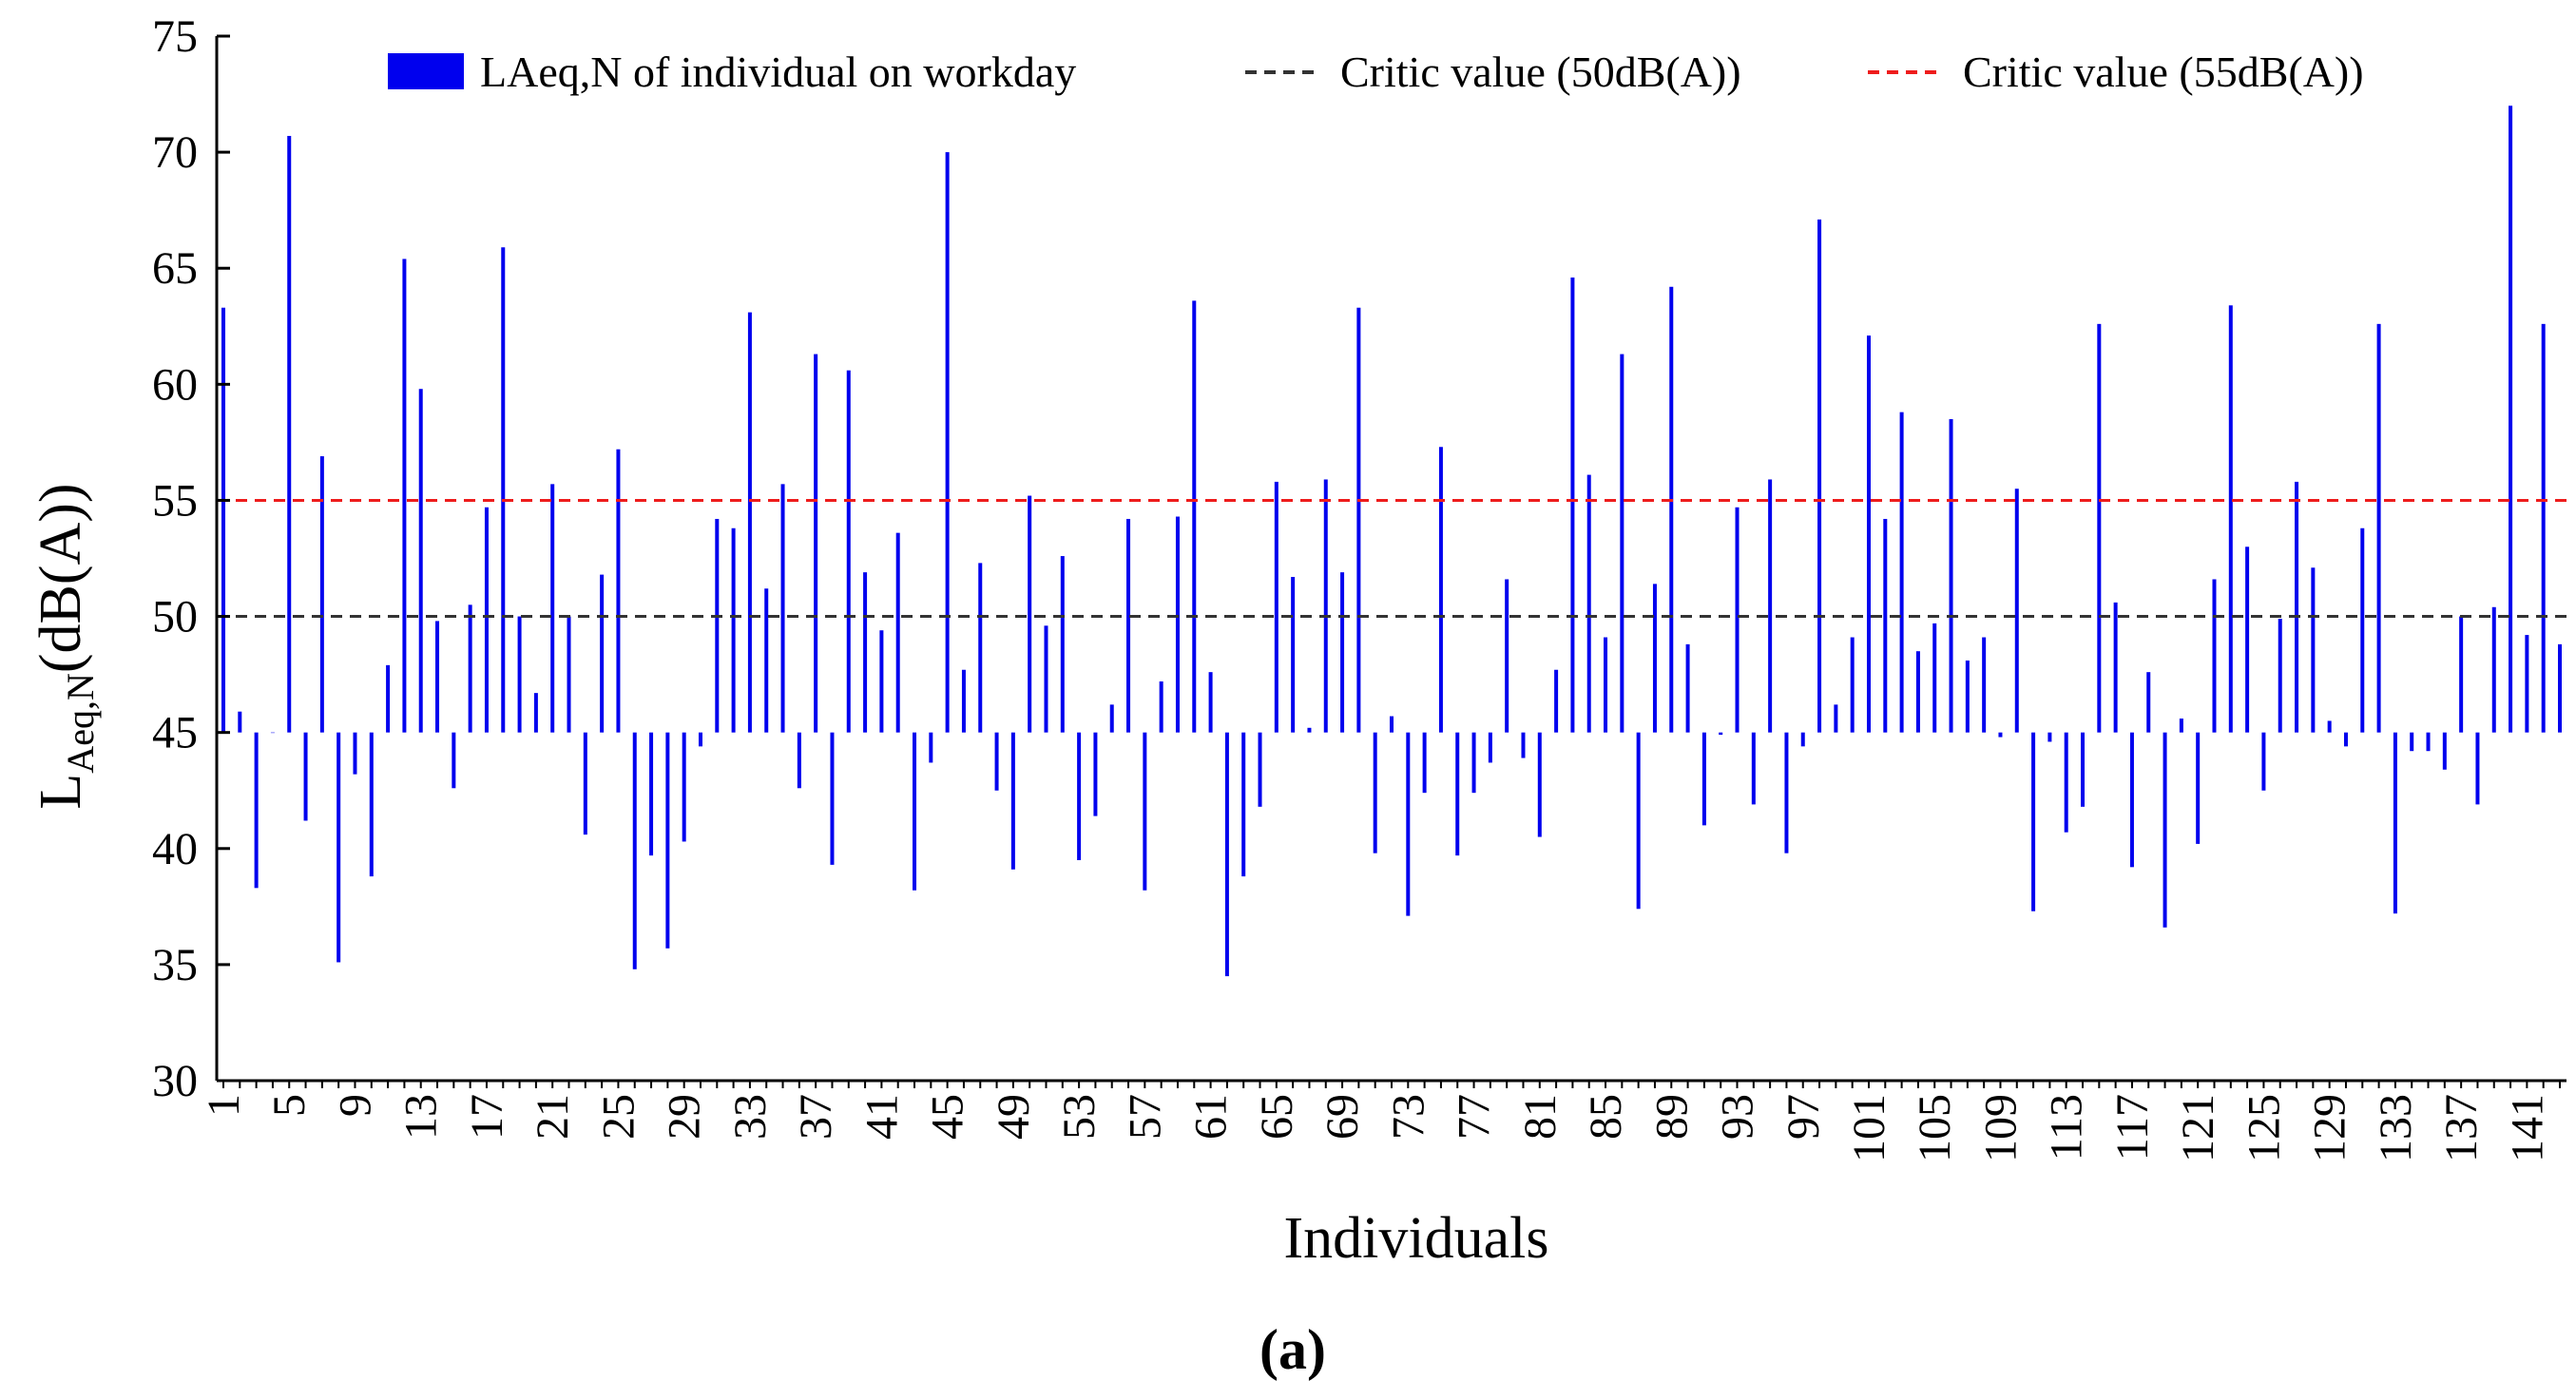 This screenshot has width=2576, height=1400. What do you see at coordinates (175, 965) in the screenshot?
I see `y-tick-label: 35` at bounding box center [175, 965].